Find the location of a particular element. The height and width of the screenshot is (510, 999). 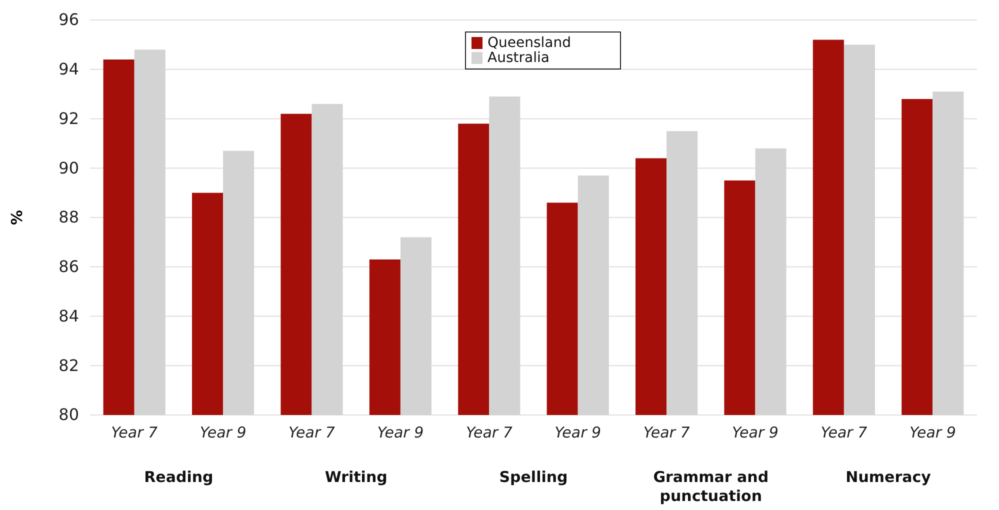

y-tick-label: 82 is located at coordinates (68, 365).